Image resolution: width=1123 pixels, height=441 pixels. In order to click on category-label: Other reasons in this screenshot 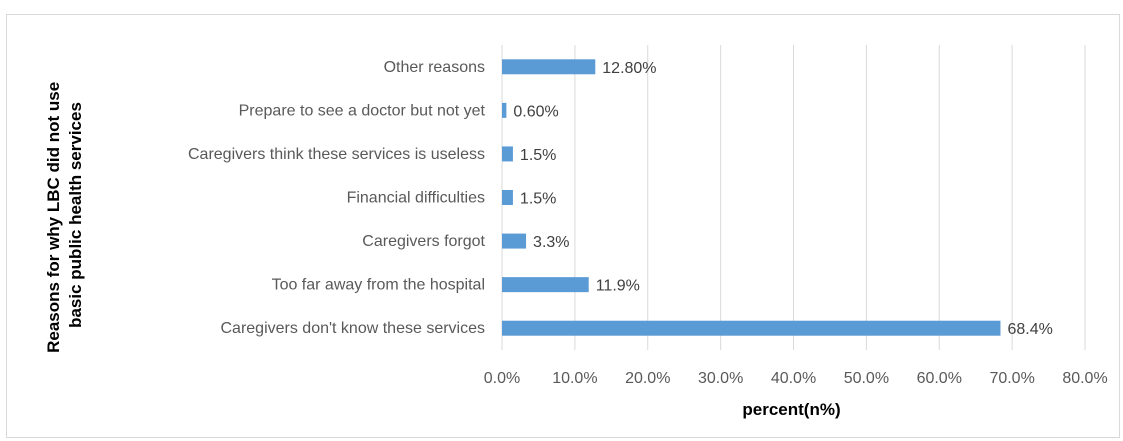, I will do `click(434, 67)`.